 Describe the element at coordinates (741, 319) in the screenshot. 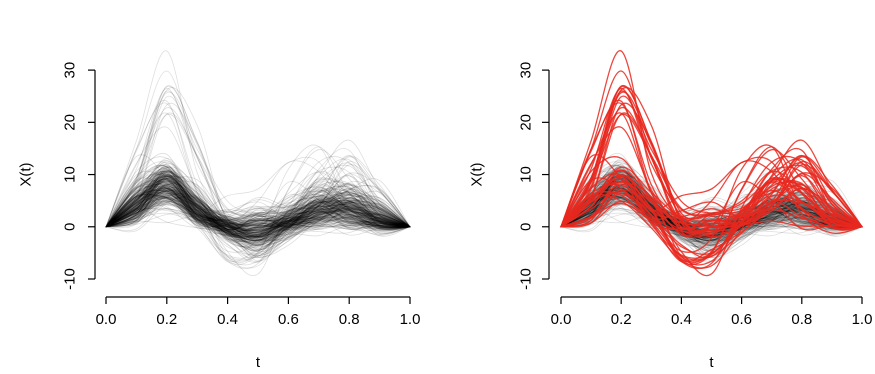

I see `x-tick-label: 0.6` at that location.